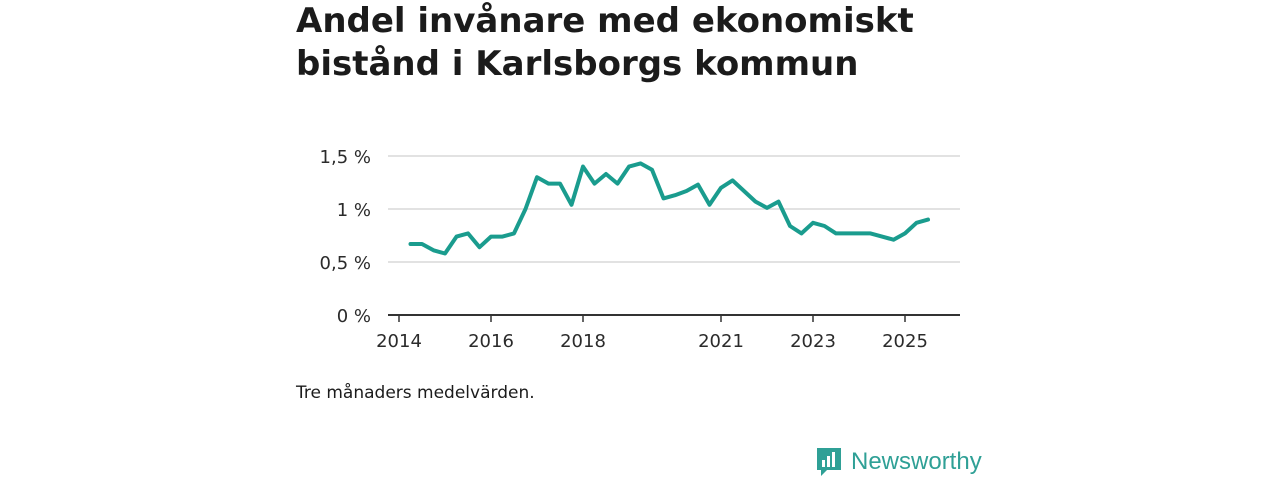  What do you see at coordinates (721, 341) in the screenshot?
I see `x-tick-label: 2021` at bounding box center [721, 341].